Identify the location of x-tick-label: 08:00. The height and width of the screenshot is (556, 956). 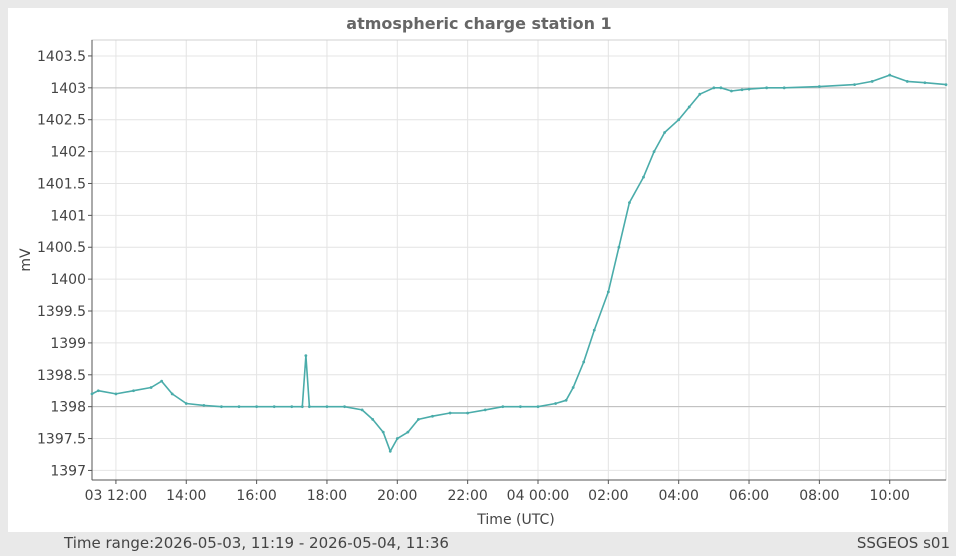
(819, 496).